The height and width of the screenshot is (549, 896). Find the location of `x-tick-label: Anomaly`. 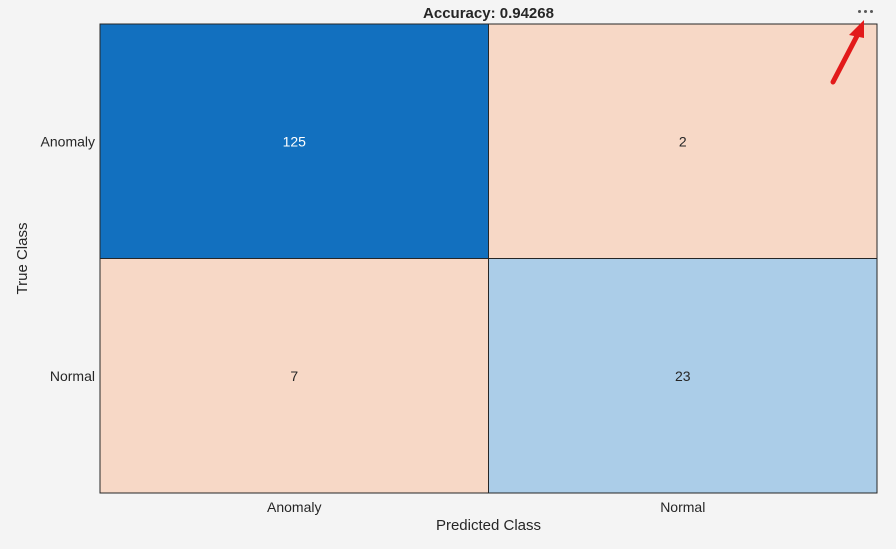

x-tick-label: Anomaly is located at coordinates (294, 507).